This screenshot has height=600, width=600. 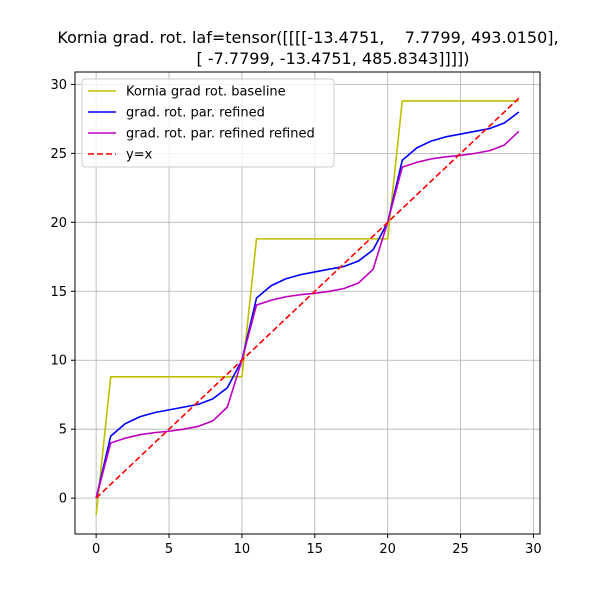 What do you see at coordinates (169, 549) in the screenshot?
I see `x-tick-label: 5` at bounding box center [169, 549].